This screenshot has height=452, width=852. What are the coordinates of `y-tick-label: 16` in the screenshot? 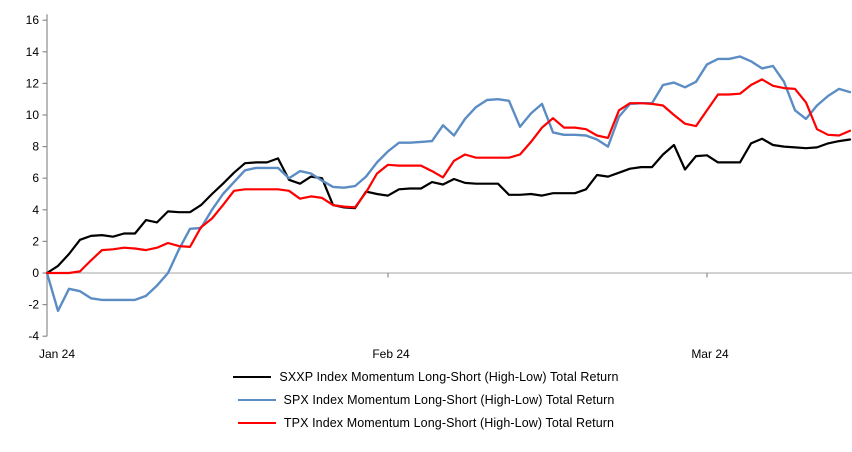 It's located at (33, 20).